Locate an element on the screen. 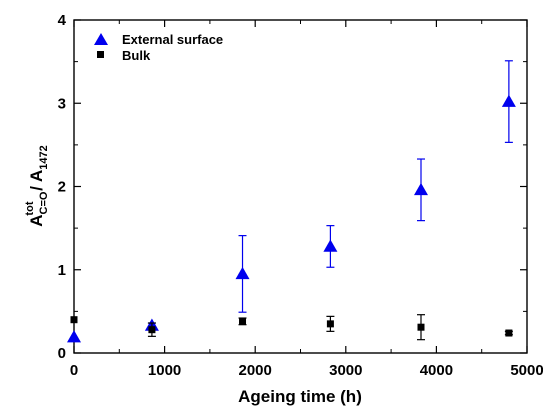 The height and width of the screenshot is (407, 543). y-tick-label-1: 1 is located at coordinates (62, 270).